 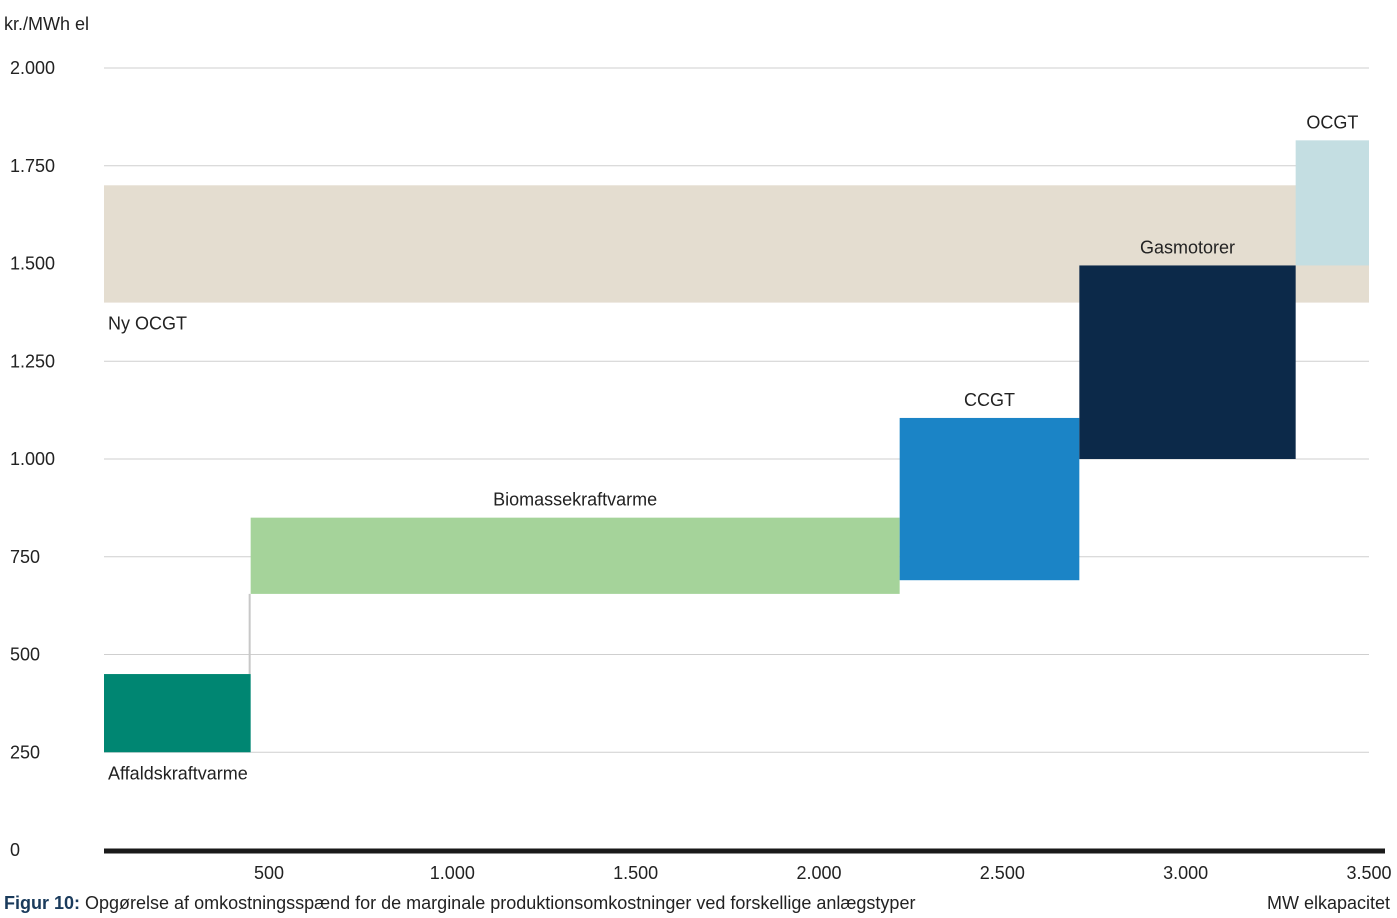 What do you see at coordinates (46, 24) in the screenshot?
I see `y-axis-title: kr./MWh el` at bounding box center [46, 24].